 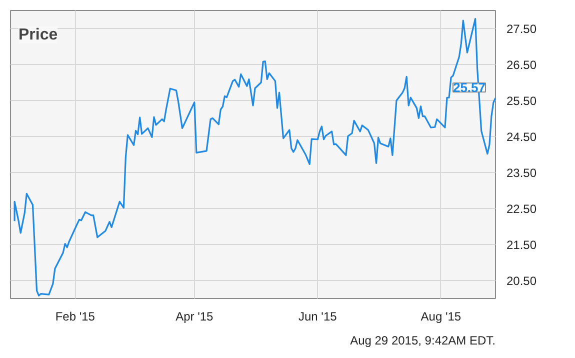 What do you see at coordinates (75, 317) in the screenshot?
I see `x-tick-label: Feb '15` at bounding box center [75, 317].